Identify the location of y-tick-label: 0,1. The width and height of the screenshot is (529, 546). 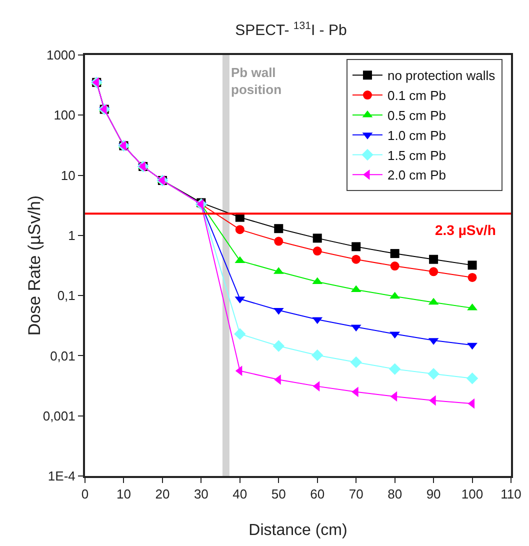
(66, 296).